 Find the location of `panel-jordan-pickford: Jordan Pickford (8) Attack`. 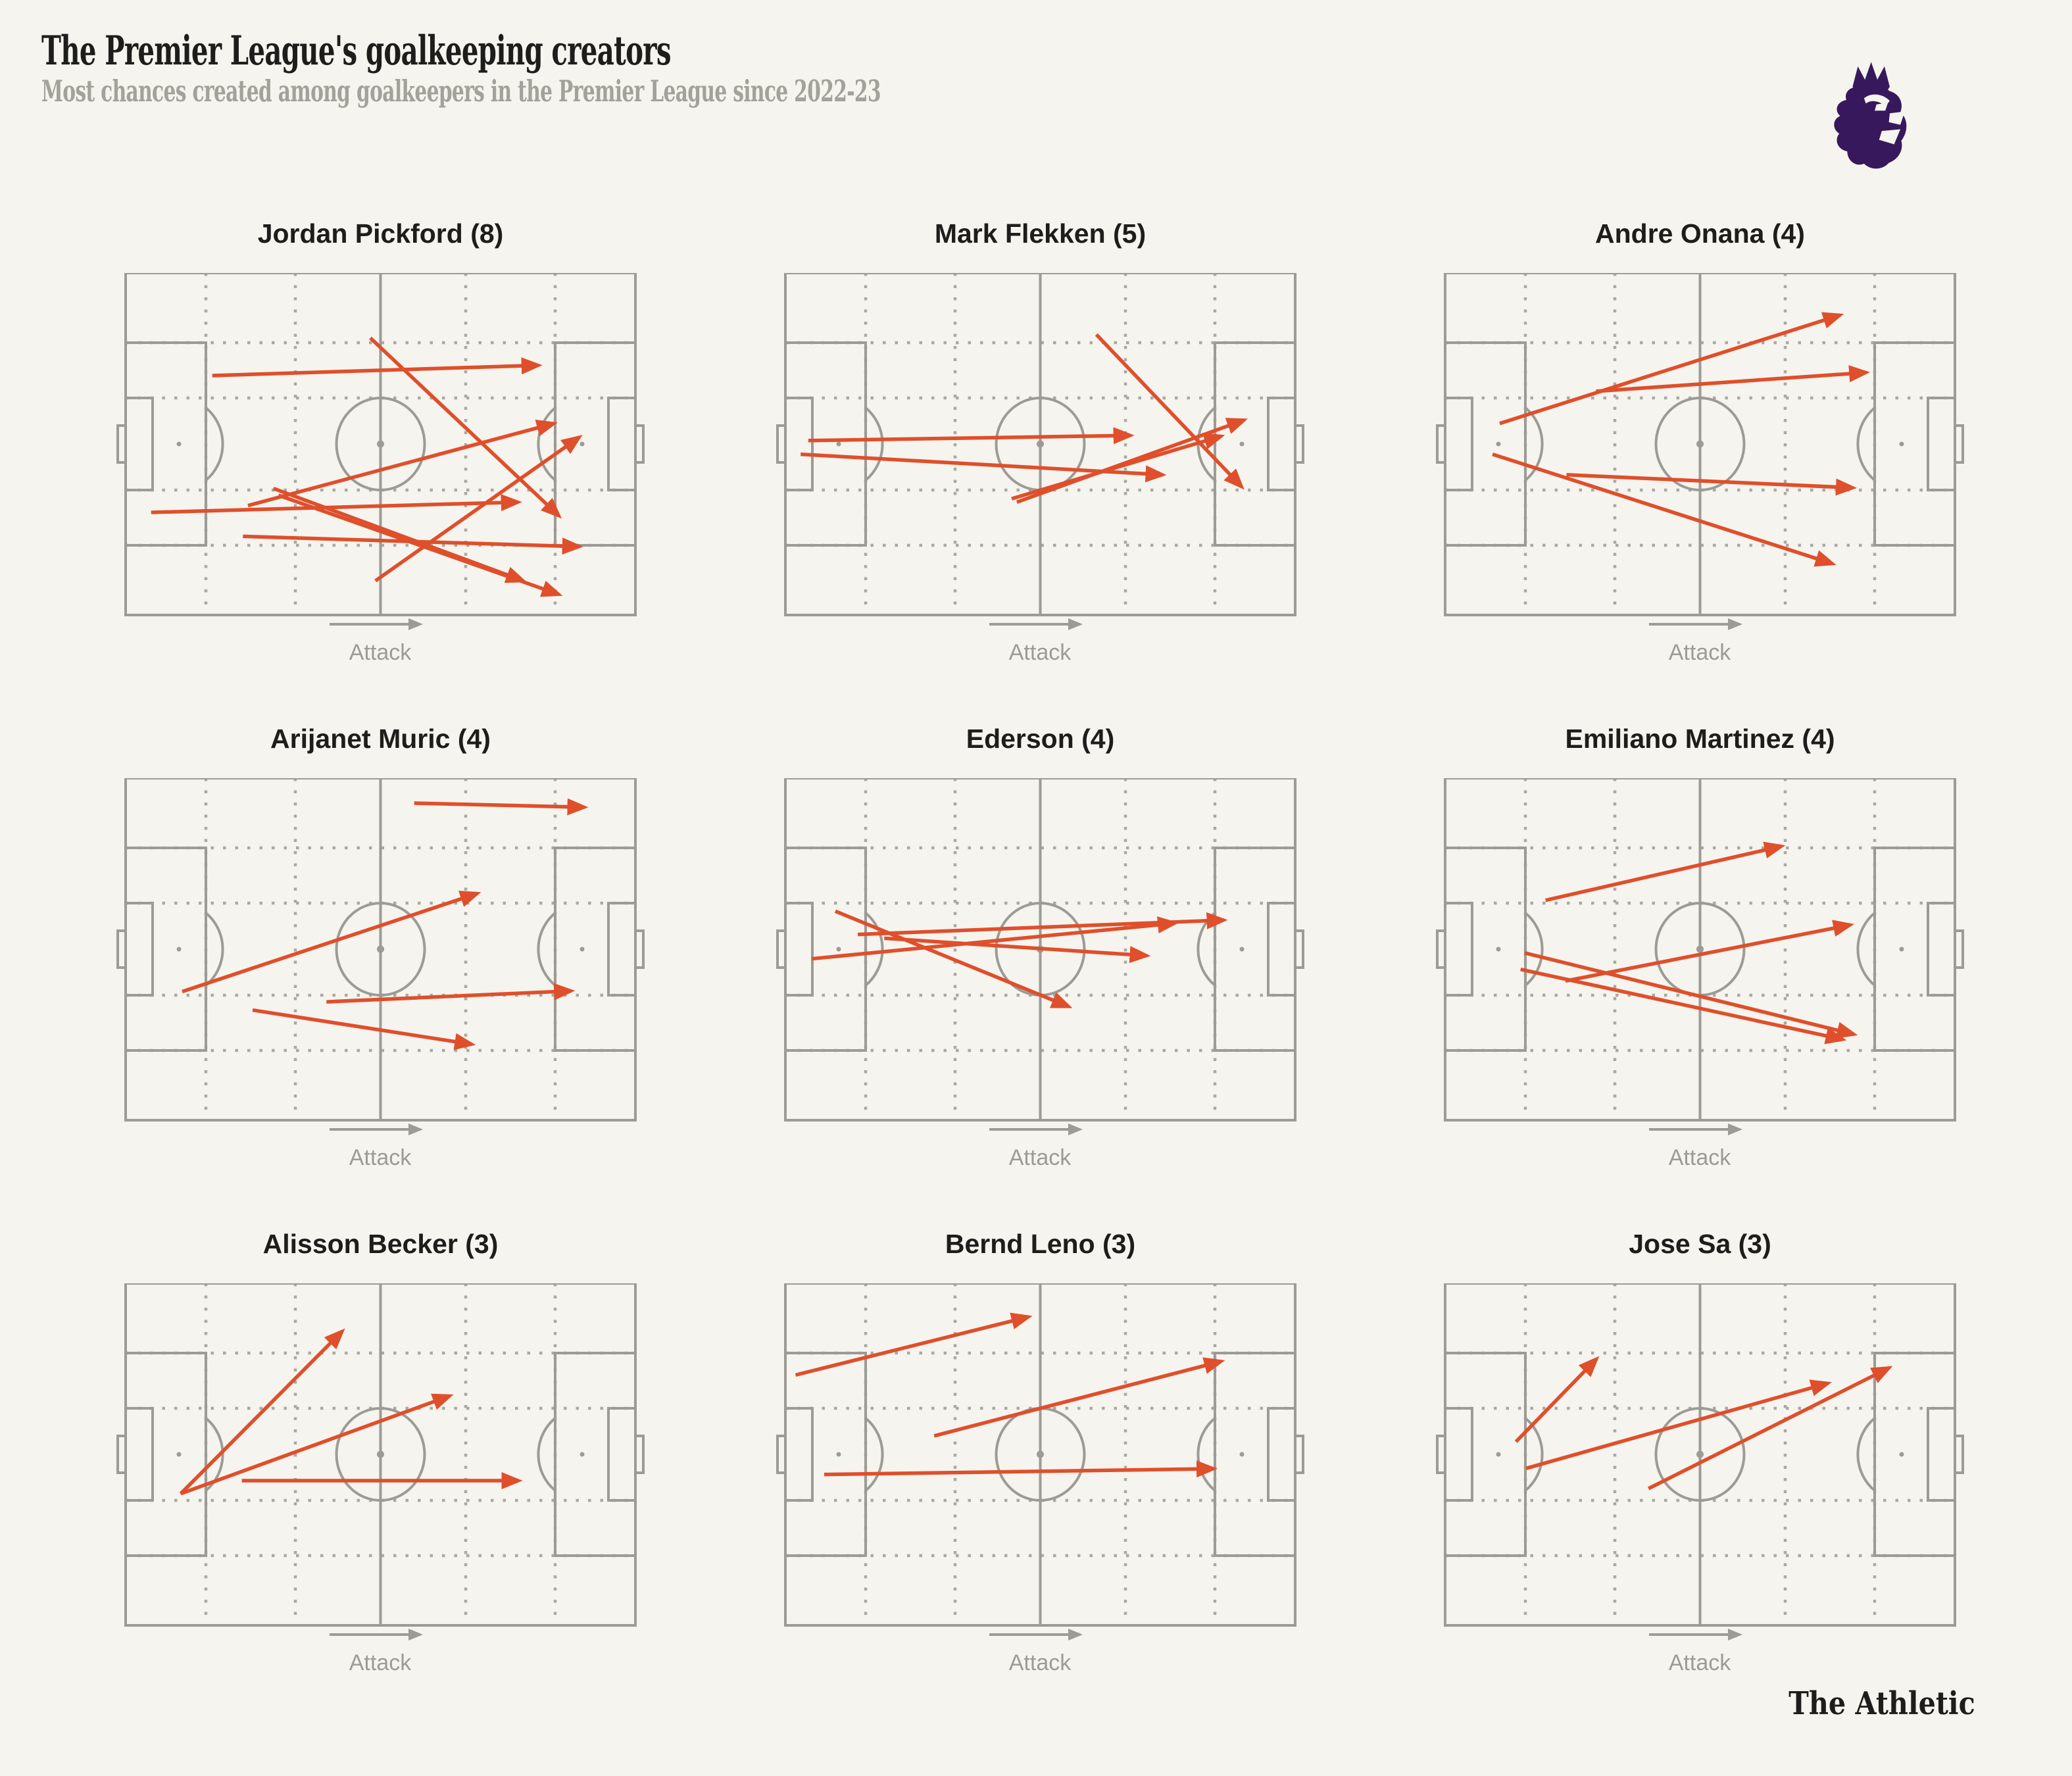

panel-jordan-pickford: Jordan Pickford (8) Attack is located at coordinates (380, 442).